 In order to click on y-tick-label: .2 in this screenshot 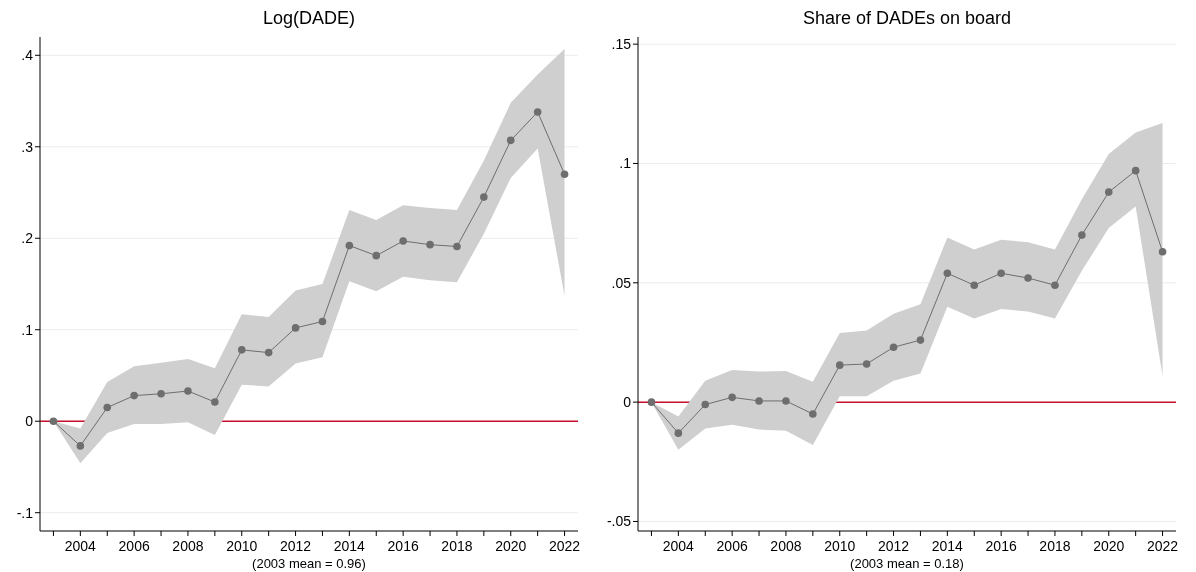, I will do `click(27, 238)`.